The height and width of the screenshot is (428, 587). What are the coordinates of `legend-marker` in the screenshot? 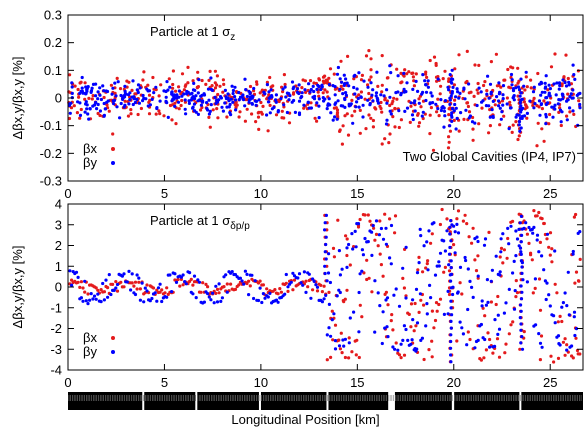 It's located at (113, 338).